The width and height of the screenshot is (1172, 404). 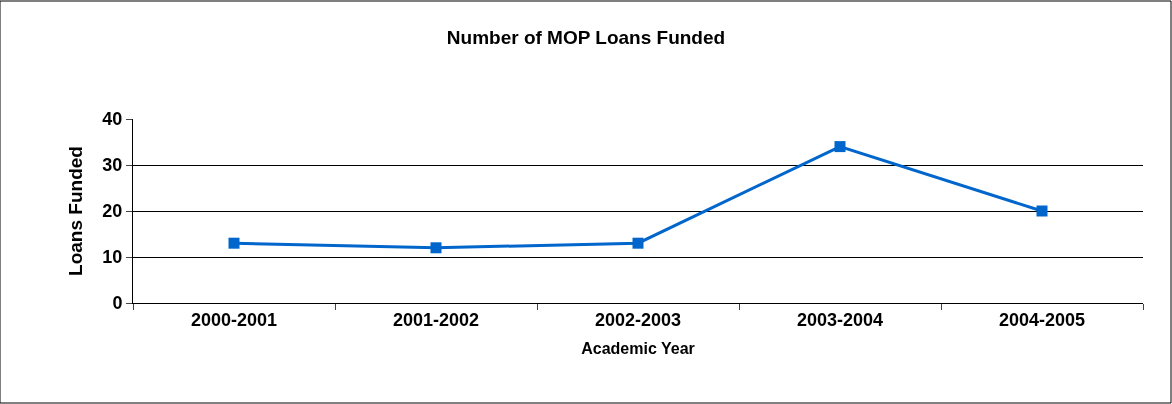 What do you see at coordinates (234, 319) in the screenshot?
I see `x-tick-label: 2000-2001` at bounding box center [234, 319].